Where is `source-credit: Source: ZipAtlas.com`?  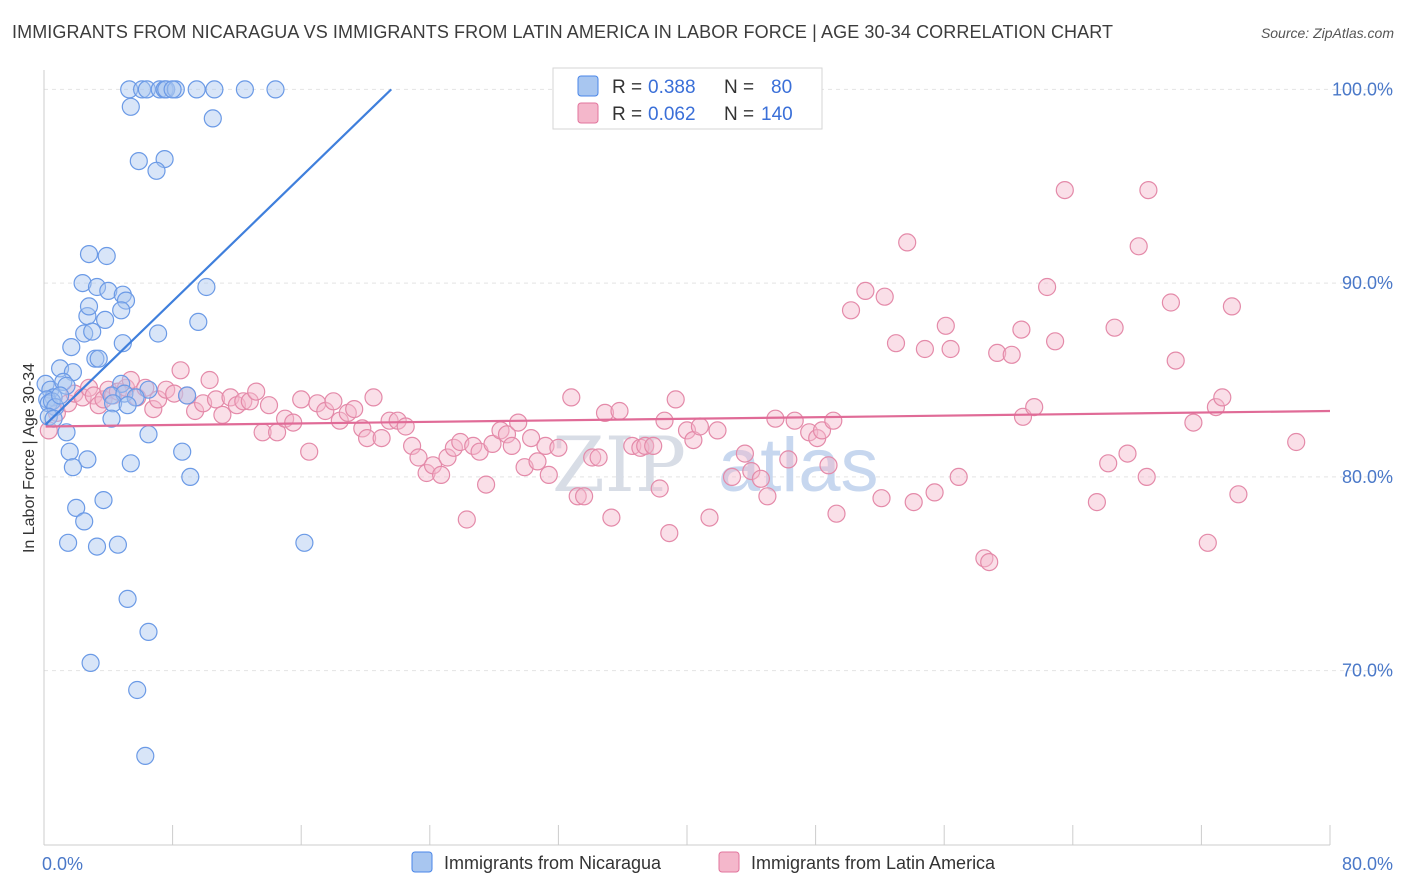
source-credit: Source: ZipAtlas.com is located at coordinates (1327, 33).